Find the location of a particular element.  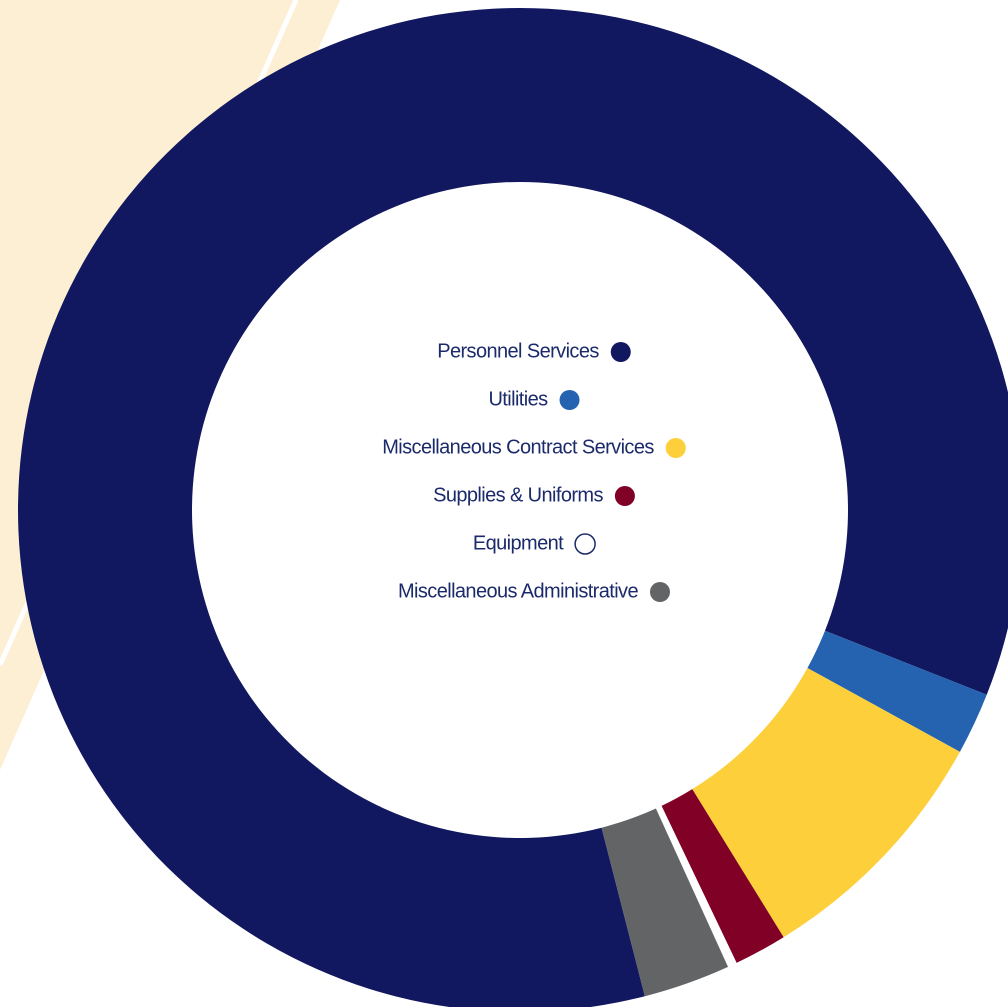

legend-label: Supplies & Uniforms is located at coordinates (518, 495).